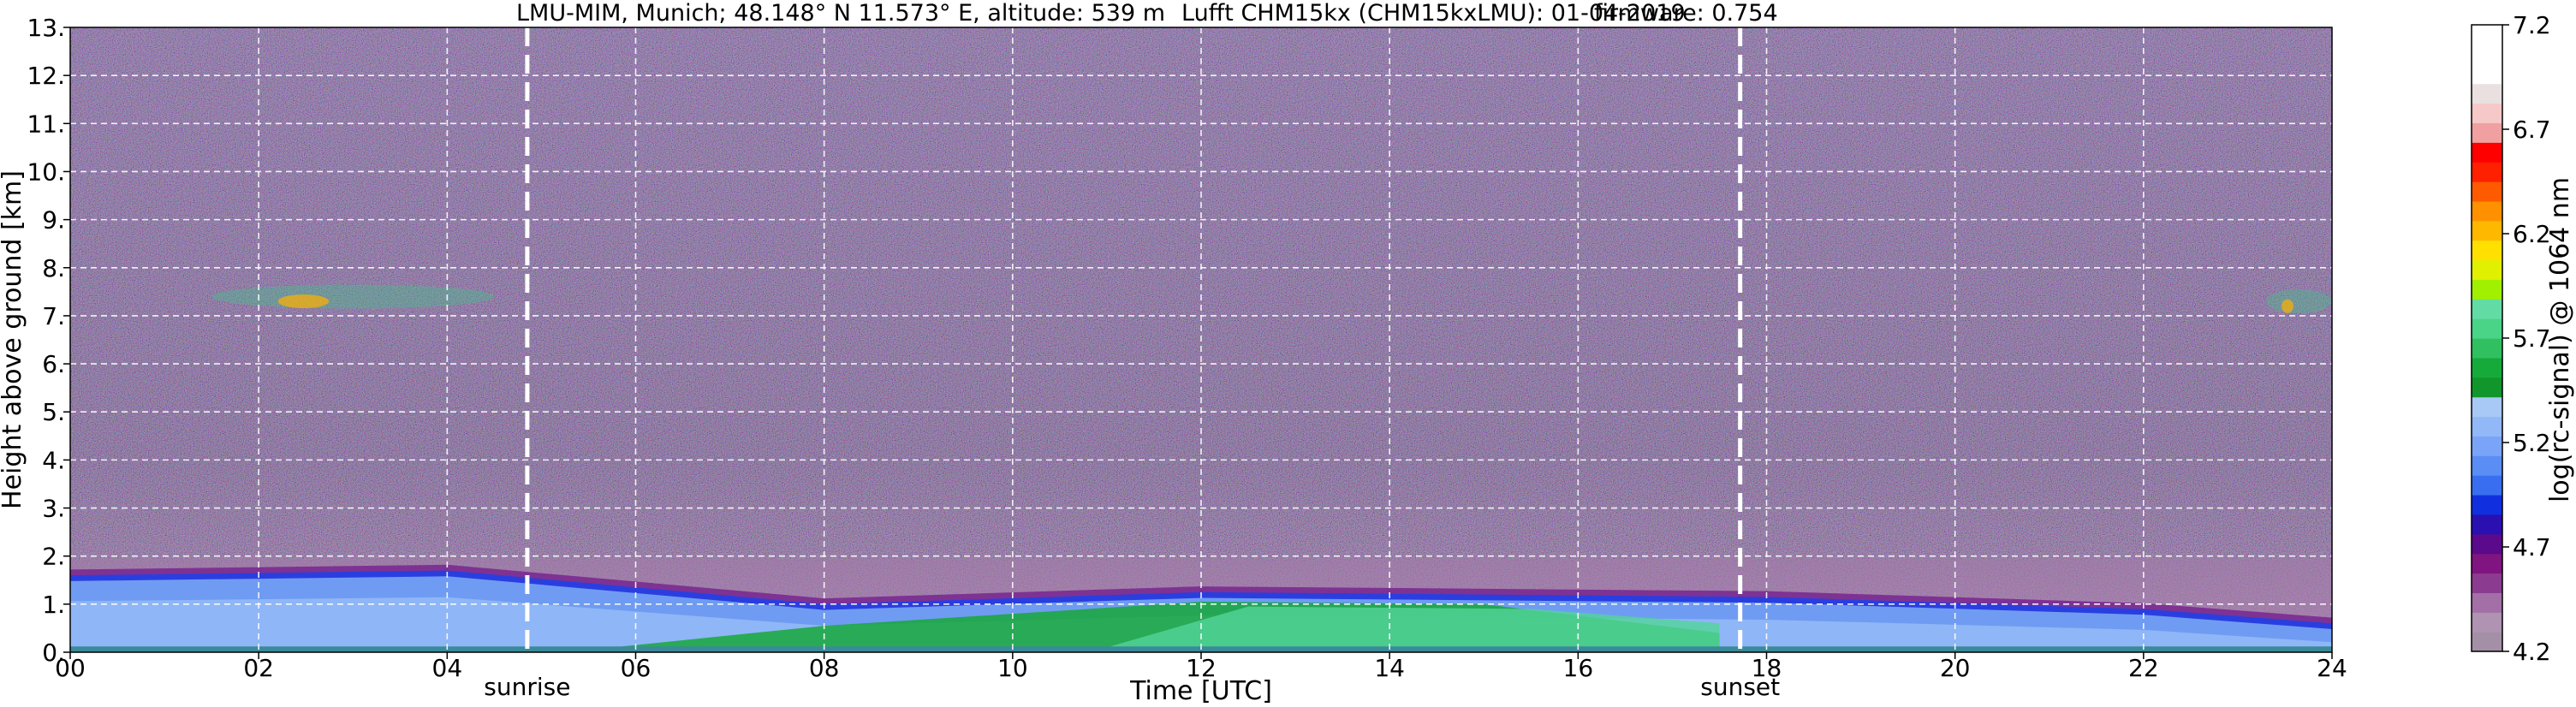  I want to click on y-tick-label-4: 4., so click(54, 460).